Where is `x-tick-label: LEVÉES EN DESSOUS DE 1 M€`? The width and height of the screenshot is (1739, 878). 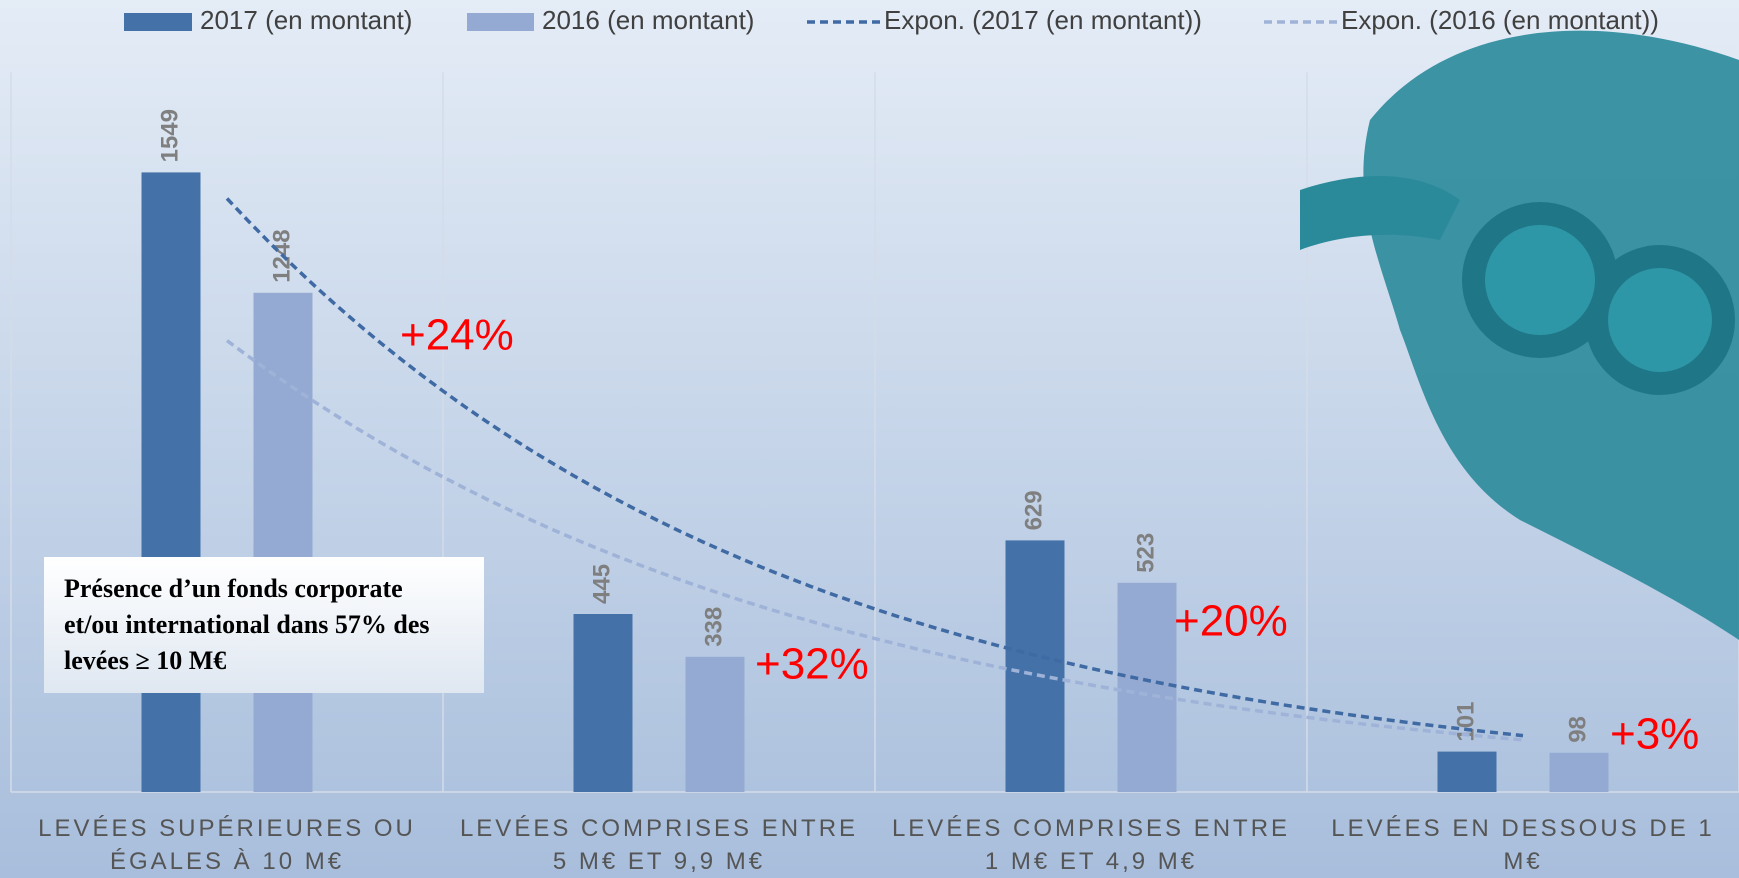
x-tick-label: LEVÉES EN DESSOUS DE 1 M€ is located at coordinates (1523, 845).